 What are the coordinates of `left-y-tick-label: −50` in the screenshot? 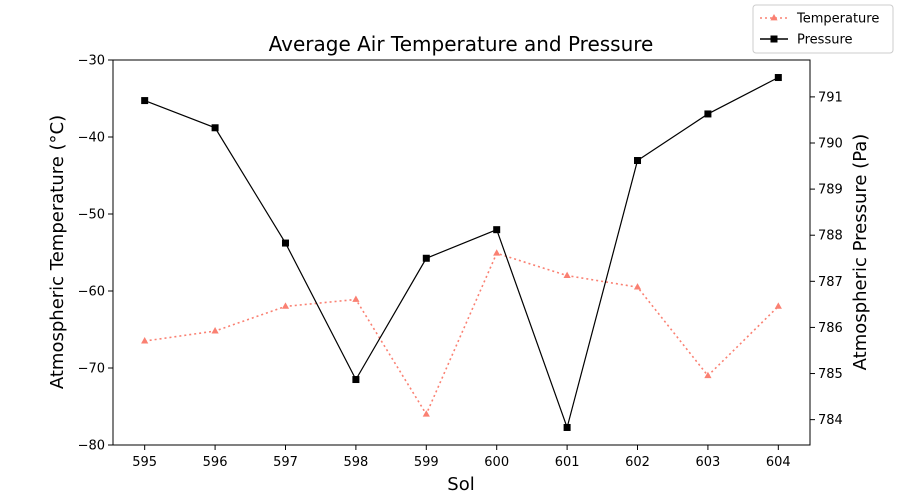 It's located at (91, 215).